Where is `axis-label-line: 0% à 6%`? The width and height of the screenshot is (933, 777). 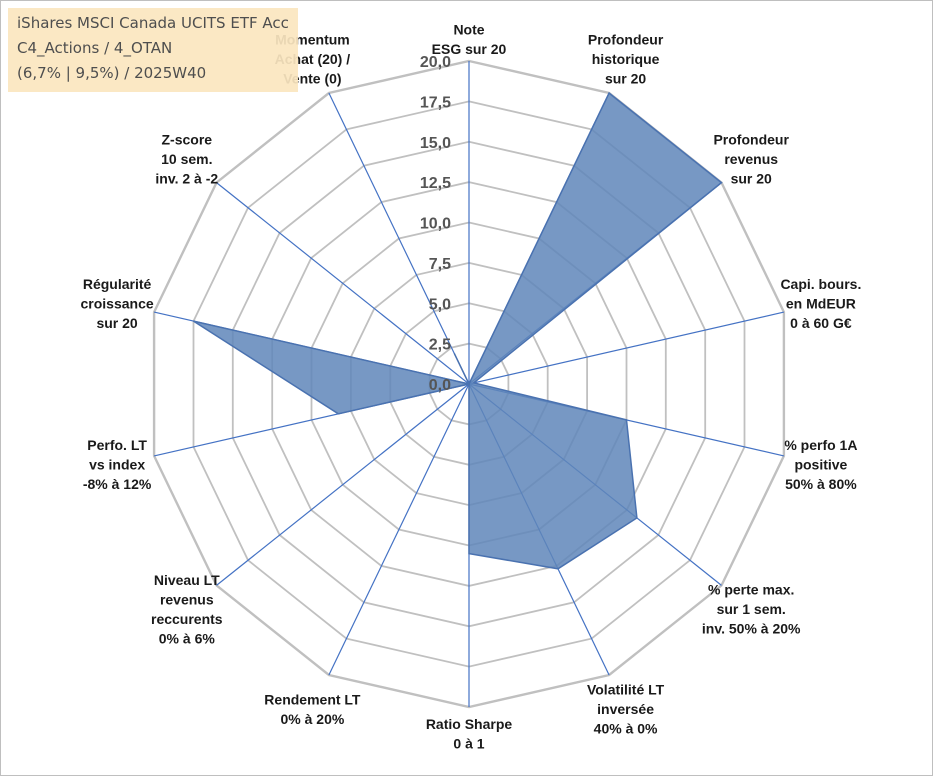
axis-label-line: 0% à 6% is located at coordinates (187, 638).